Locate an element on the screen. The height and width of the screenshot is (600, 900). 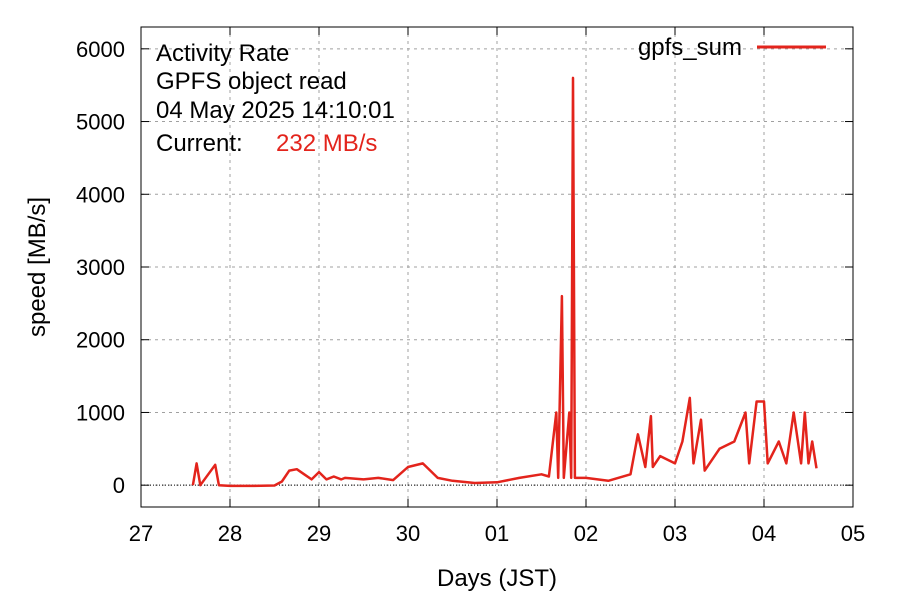
y-tick-label: 5000 is located at coordinates (100, 122).